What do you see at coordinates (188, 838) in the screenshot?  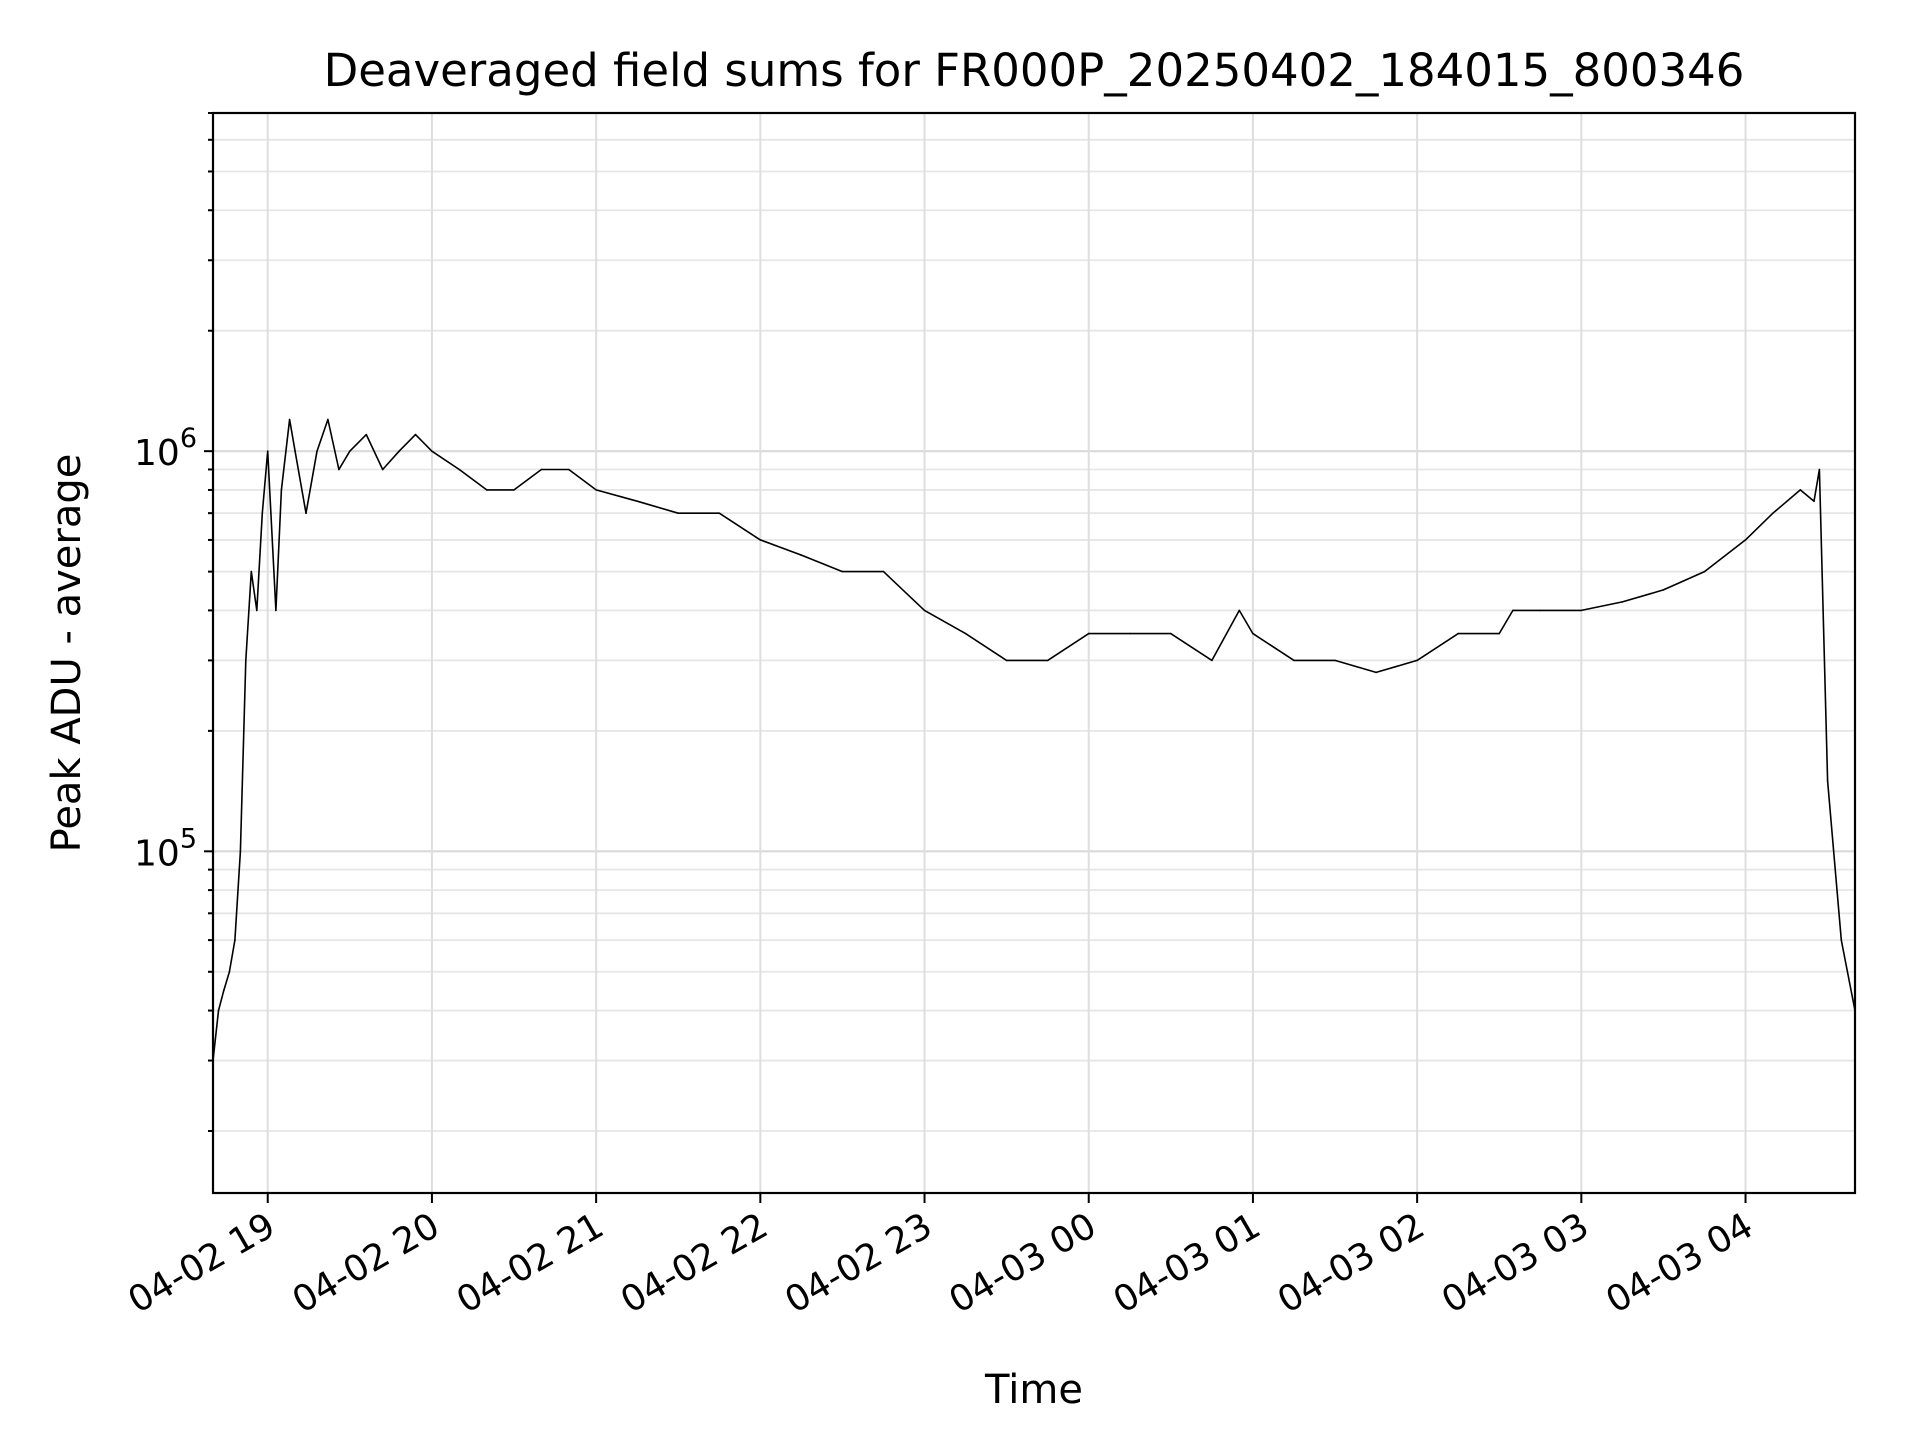 I see `y-tick-exponent: 5` at bounding box center [188, 838].